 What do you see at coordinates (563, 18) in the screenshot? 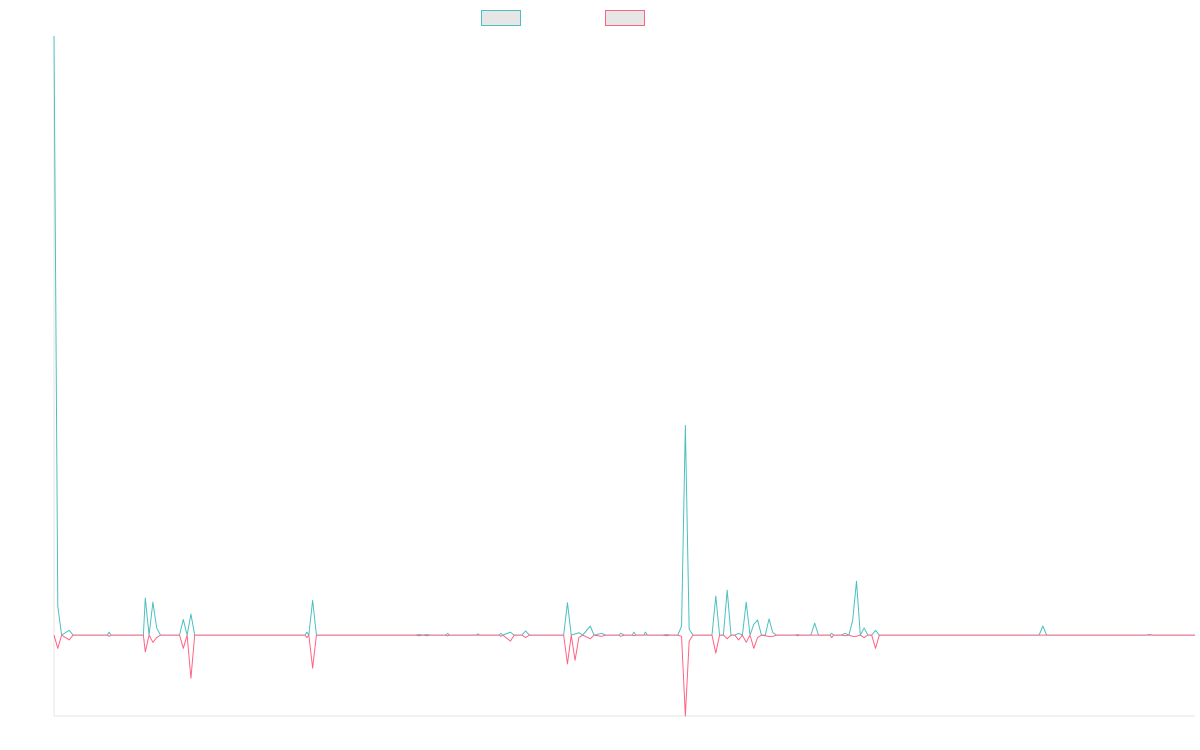
I see `legend` at bounding box center [563, 18].